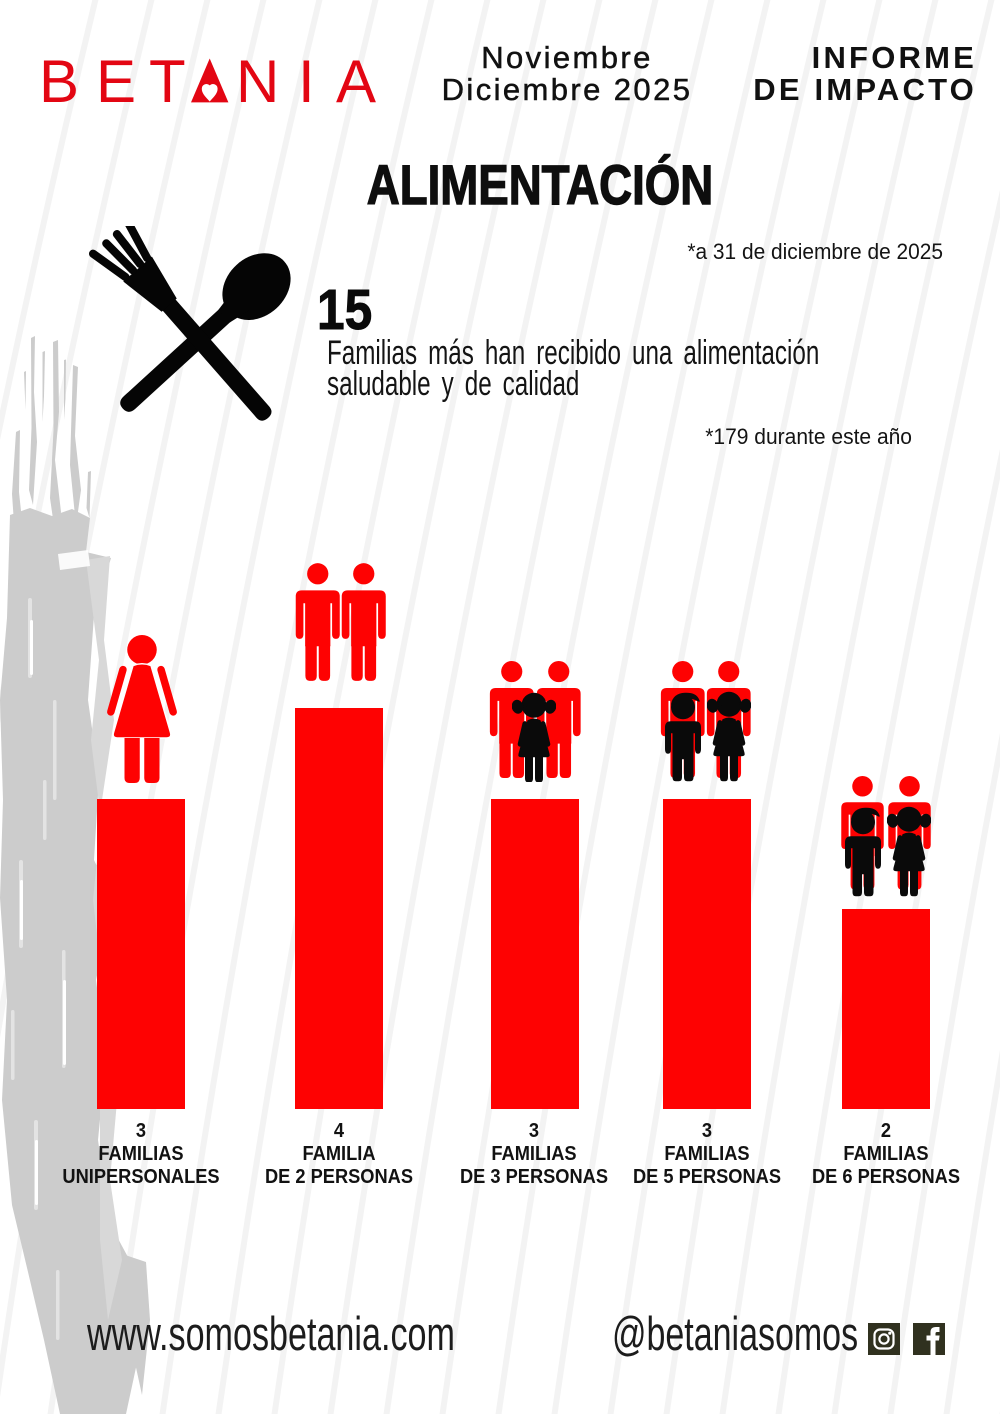  Describe the element at coordinates (306, 80) in the screenshot. I see `svg-text: I` at that location.